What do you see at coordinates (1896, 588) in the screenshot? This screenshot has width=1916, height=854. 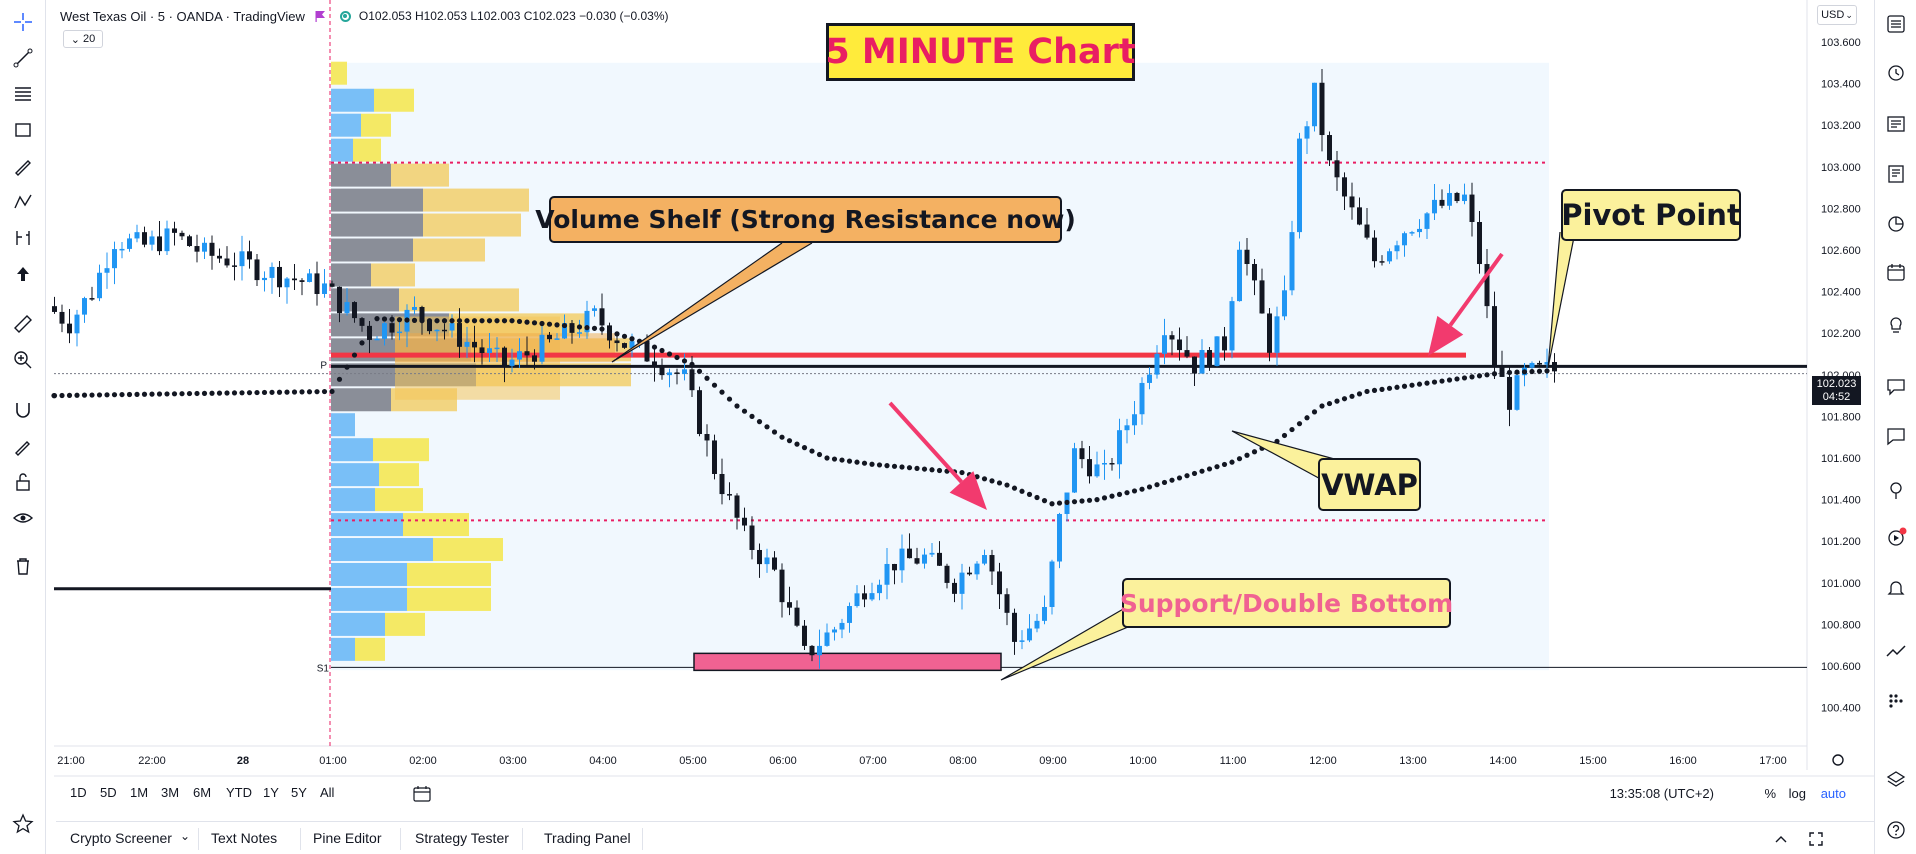 I see `notifications-button` at bounding box center [1896, 588].